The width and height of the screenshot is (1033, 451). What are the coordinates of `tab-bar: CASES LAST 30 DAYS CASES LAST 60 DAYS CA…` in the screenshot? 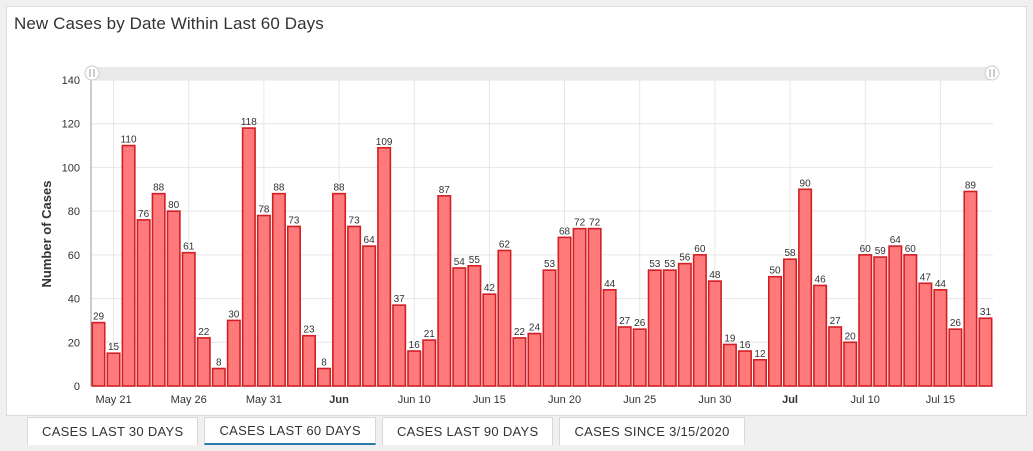 It's located at (386, 432).